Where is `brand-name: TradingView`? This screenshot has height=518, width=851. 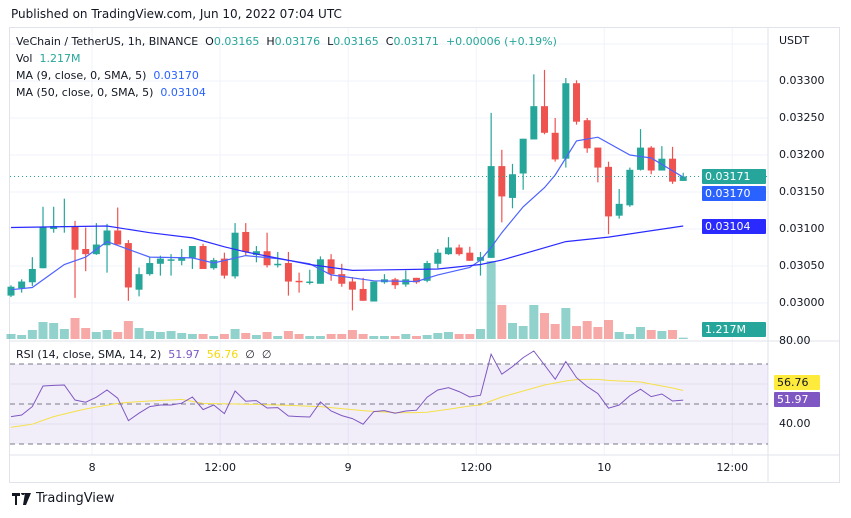
brand-name: TradingView is located at coordinates (75, 498).